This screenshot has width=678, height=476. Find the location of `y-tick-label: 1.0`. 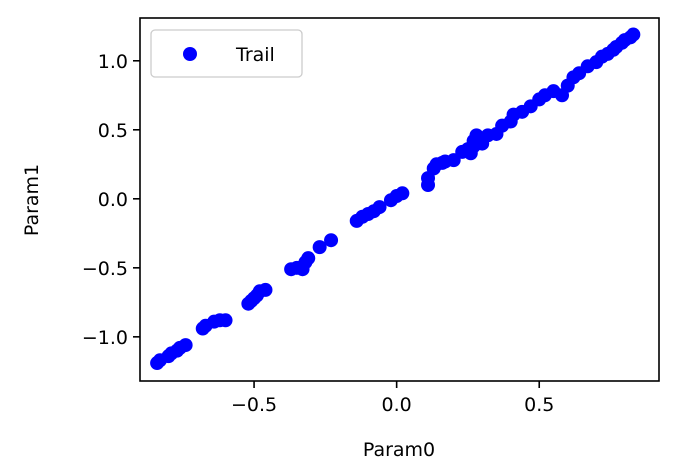

y-tick-label: 1.0 is located at coordinates (113, 62).